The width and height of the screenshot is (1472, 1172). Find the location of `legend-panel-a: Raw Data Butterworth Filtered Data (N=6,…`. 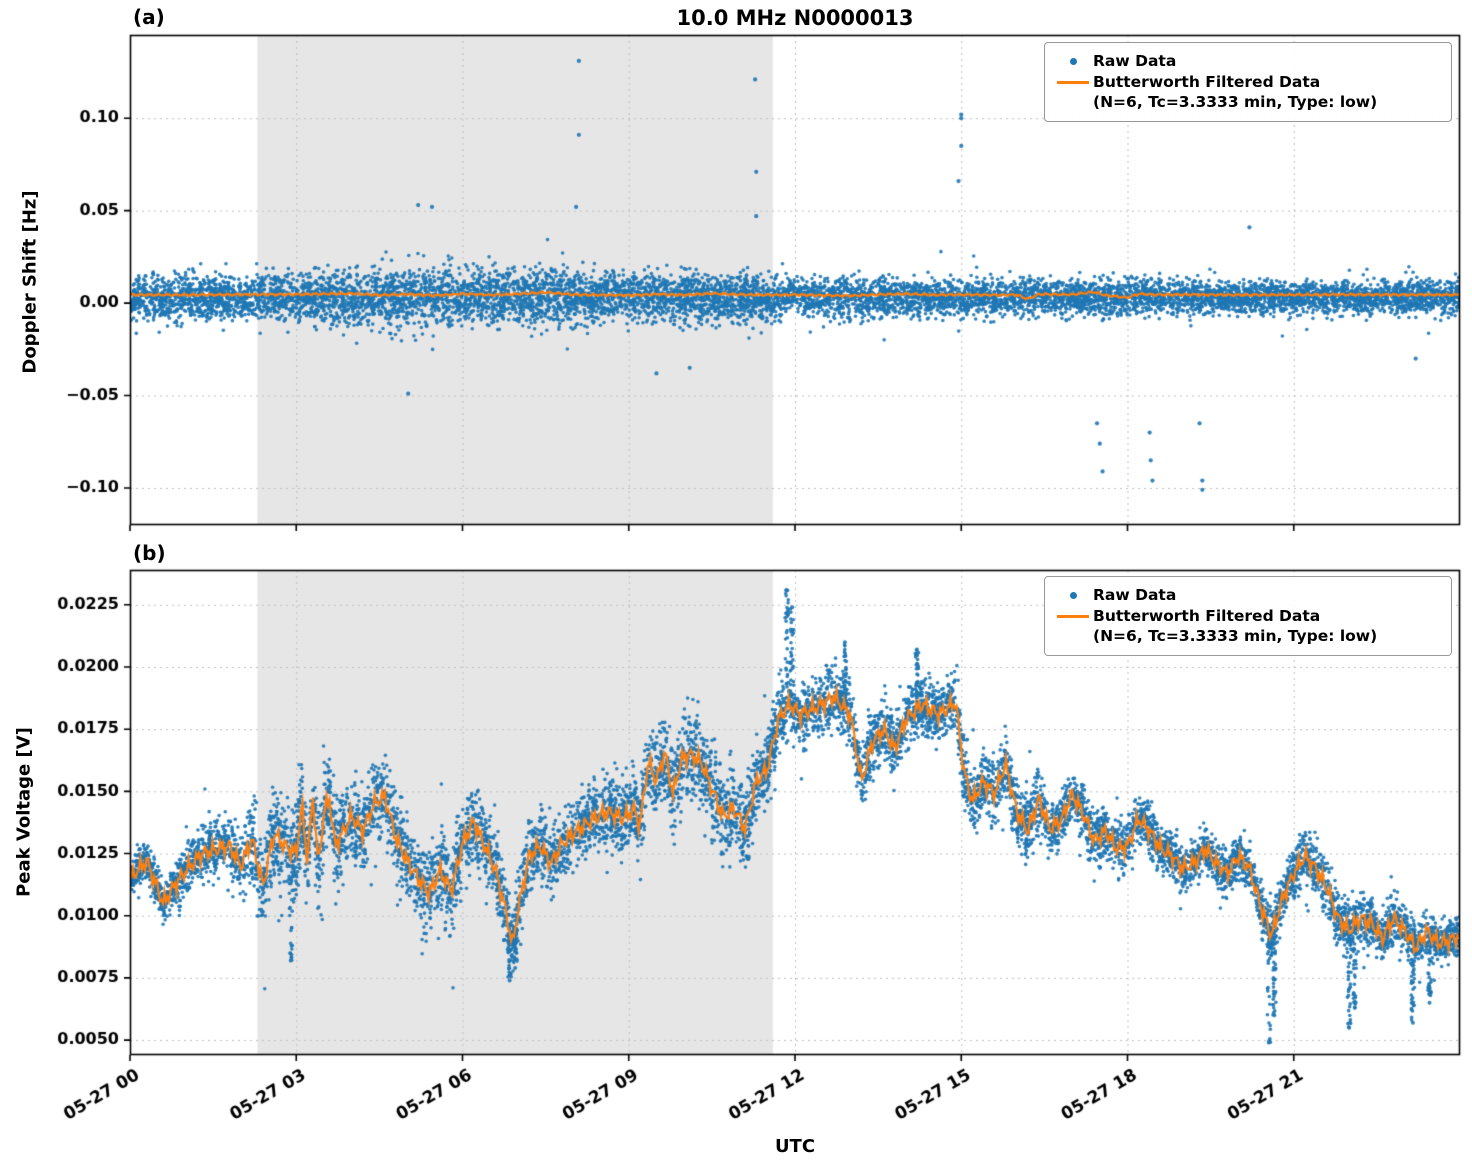

legend-panel-a: Raw Data Butterworth Filtered Data (N=6,… is located at coordinates (1248, 82).